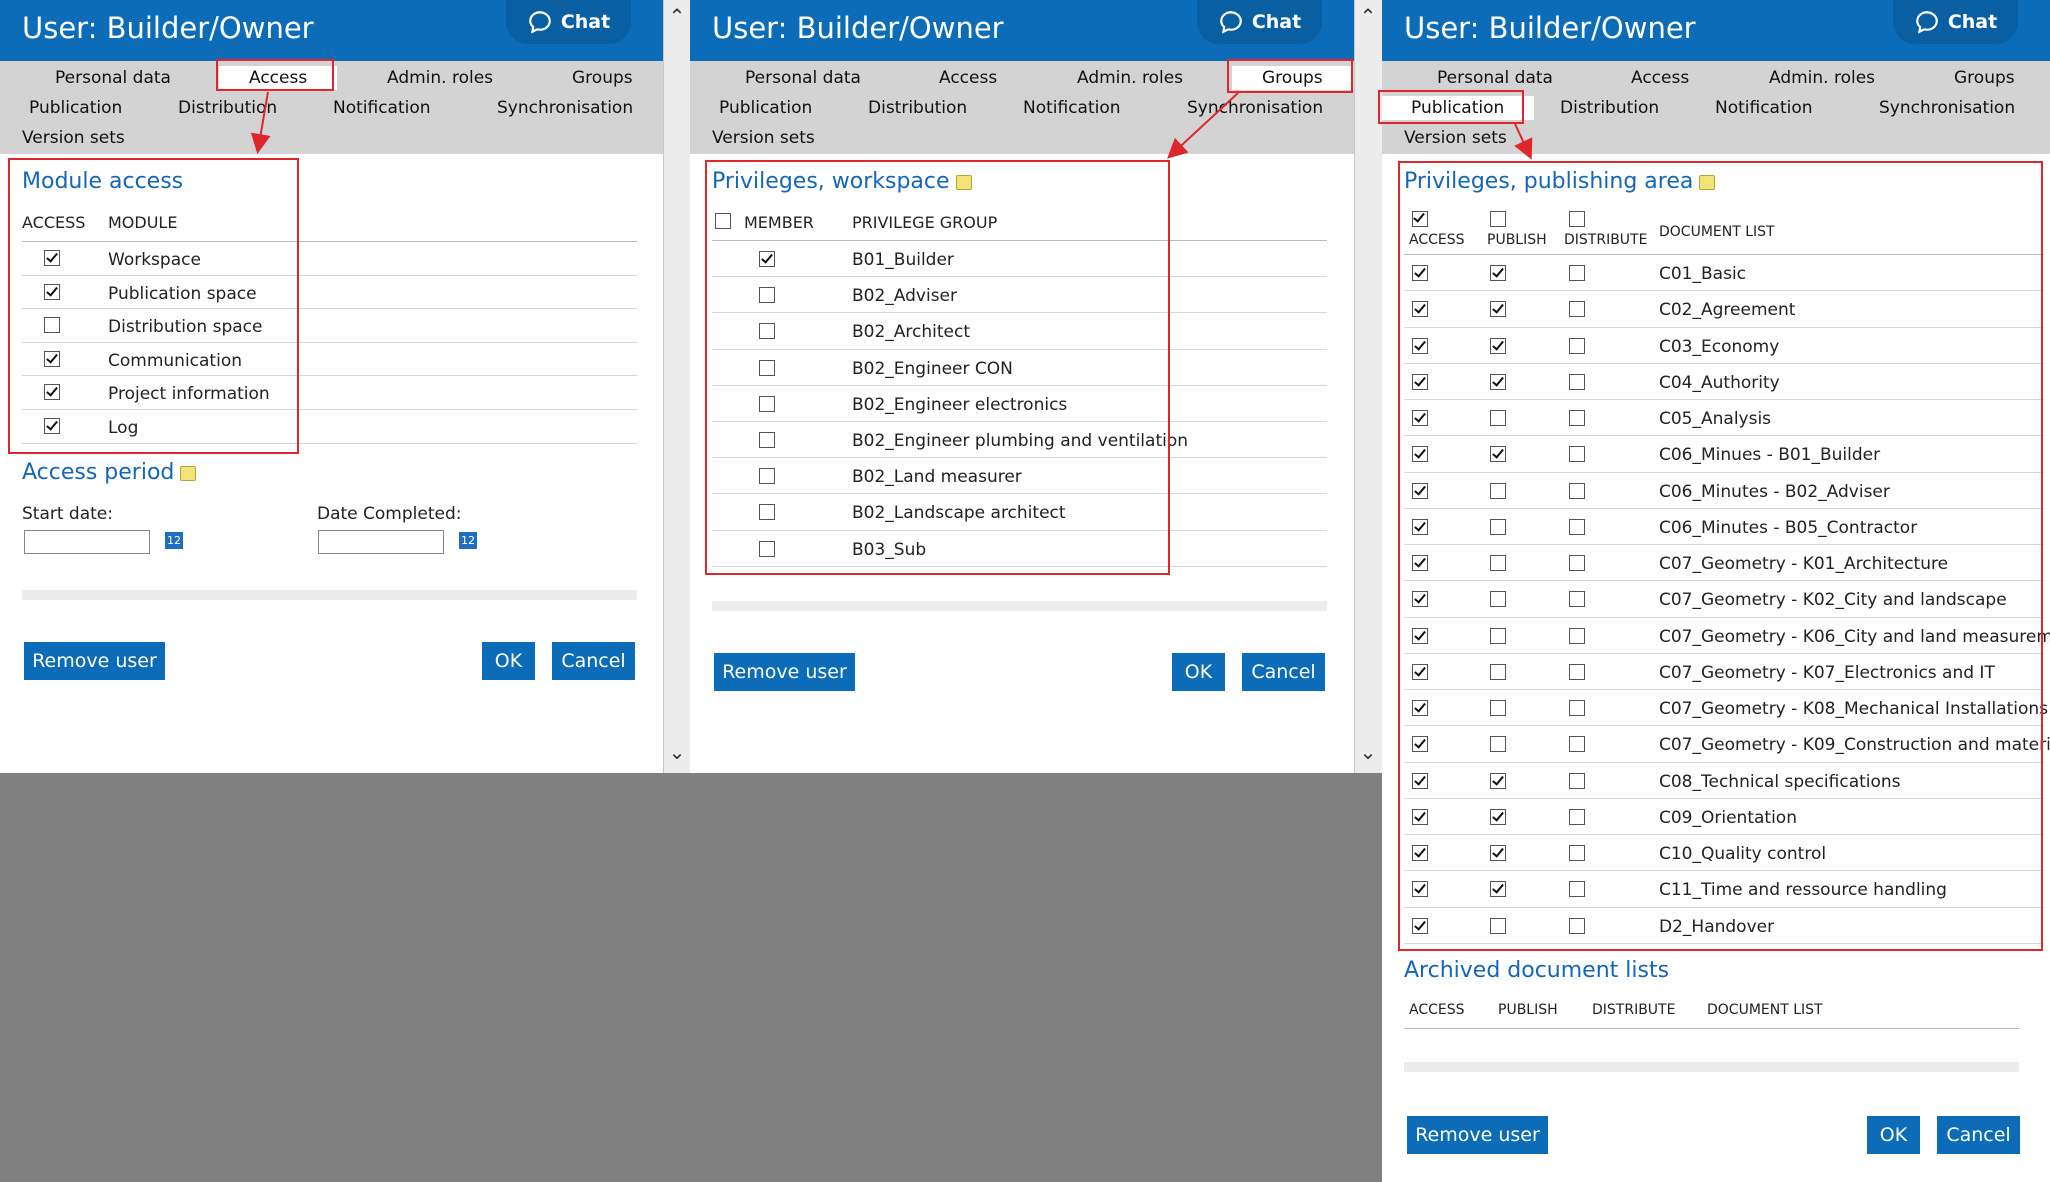 This screenshot has height=1182, width=2050. What do you see at coordinates (1498, 219) in the screenshot?
I see `publish-select-all-checkbox` at bounding box center [1498, 219].